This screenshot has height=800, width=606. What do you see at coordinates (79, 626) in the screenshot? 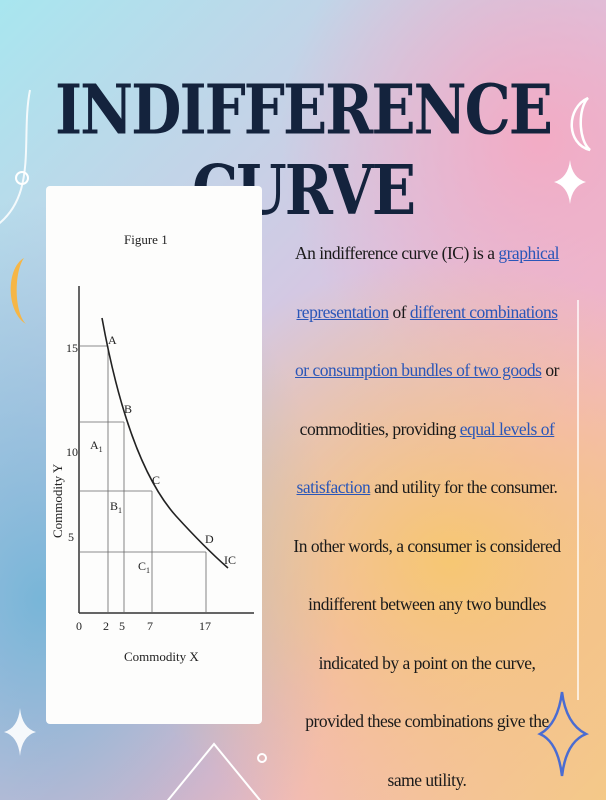
I see `x-tick-0: 0` at bounding box center [79, 626].